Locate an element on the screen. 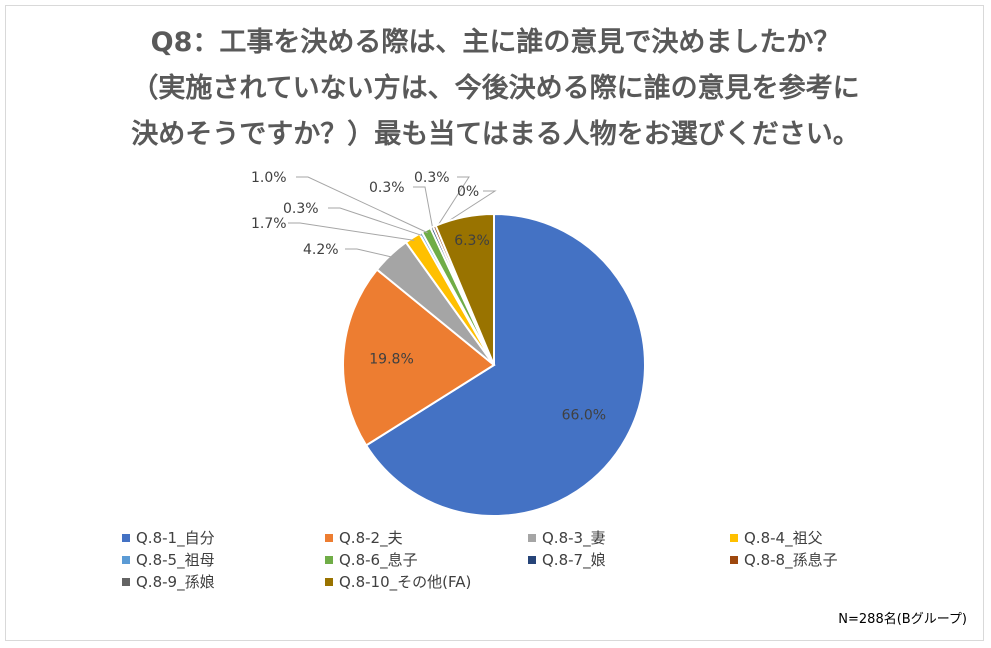 The height and width of the screenshot is (648, 991). legend-label: Q.8-7_娘 is located at coordinates (574, 560).